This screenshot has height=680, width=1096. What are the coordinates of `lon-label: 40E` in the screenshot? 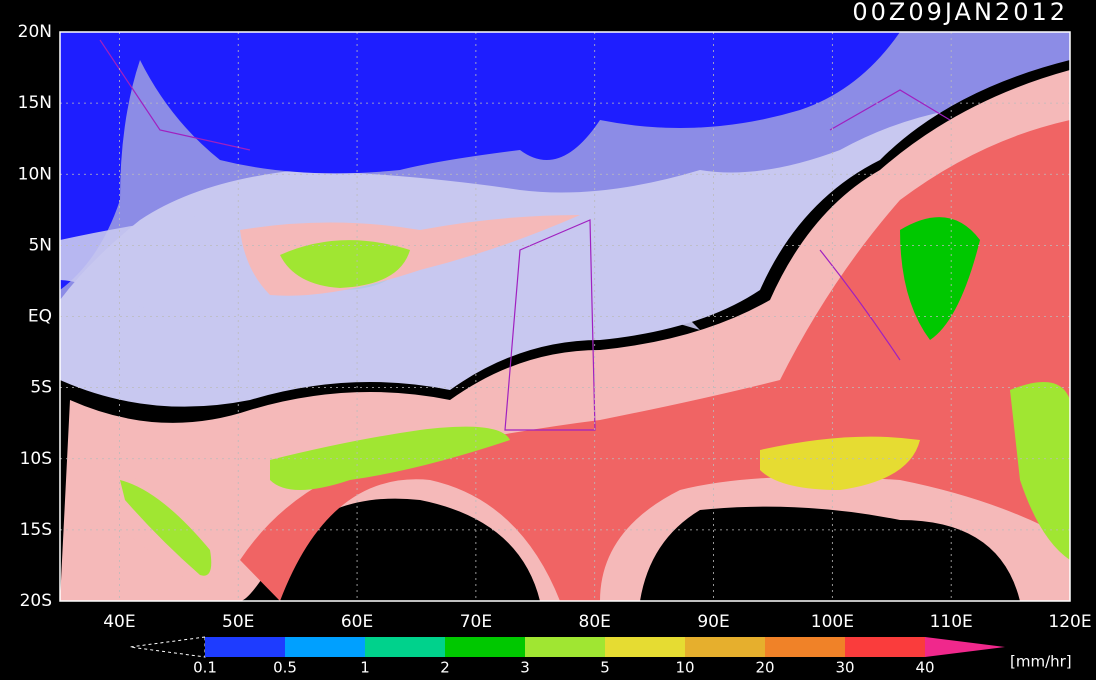 It's located at (119, 622).